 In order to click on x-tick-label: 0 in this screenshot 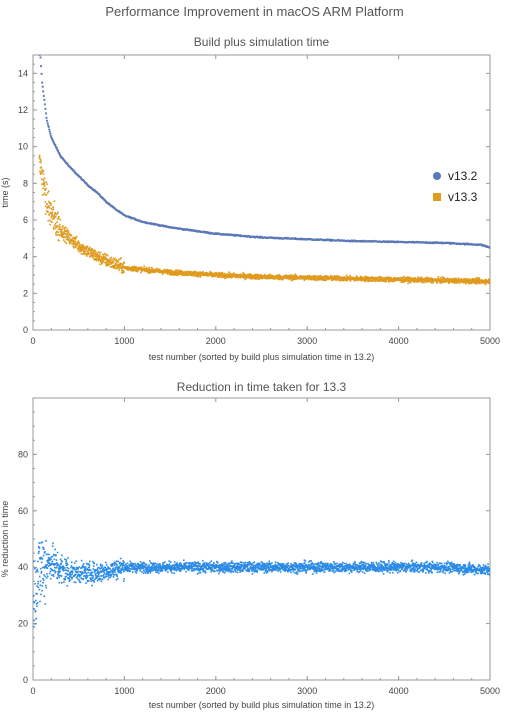, I will do `click(32, 341)`.